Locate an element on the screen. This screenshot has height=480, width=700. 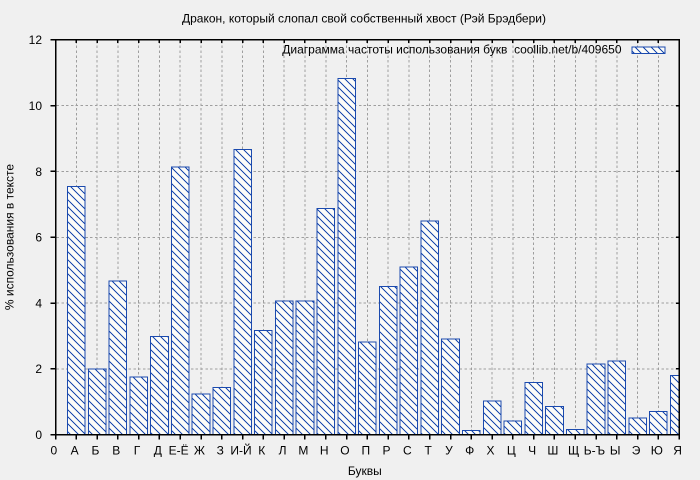
svg-text: Р is located at coordinates (387, 451).